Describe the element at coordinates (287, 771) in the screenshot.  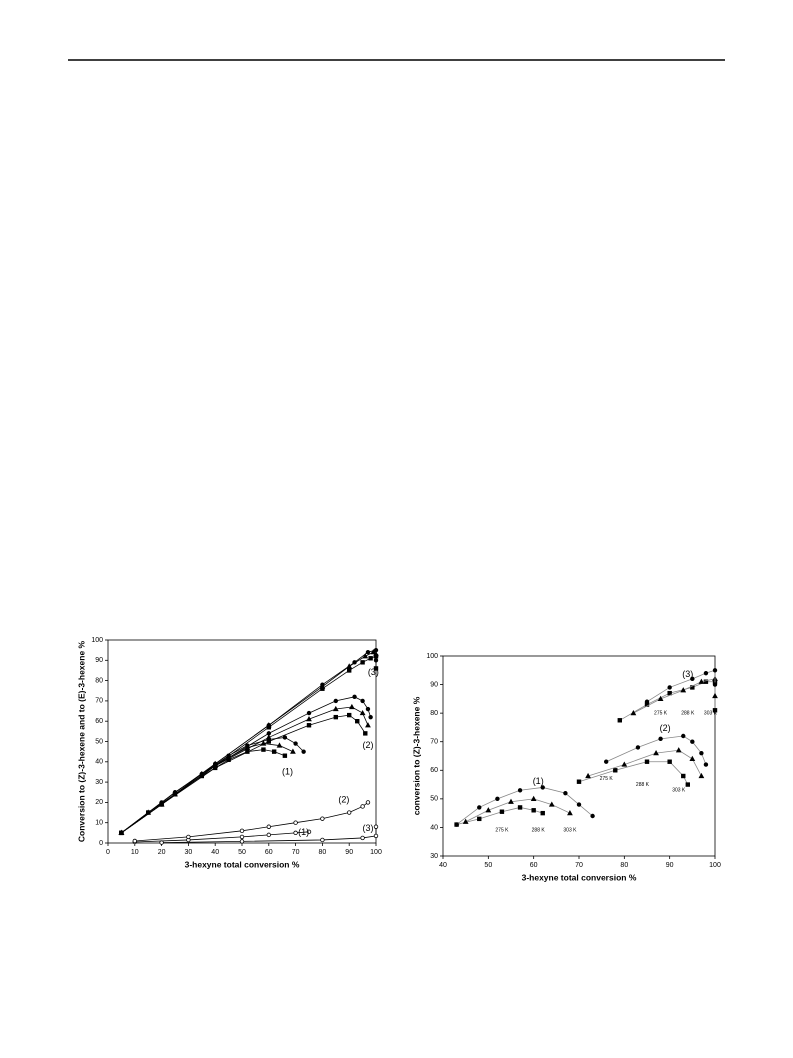
I see `annotation: (1)` at that location.